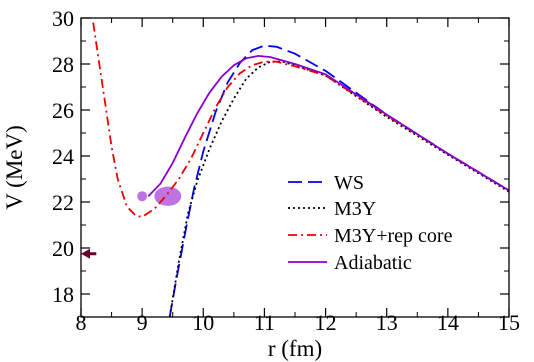 The width and height of the screenshot is (534, 362). What do you see at coordinates (448, 322) in the screenshot?
I see `x-tick-label: 14` at bounding box center [448, 322].